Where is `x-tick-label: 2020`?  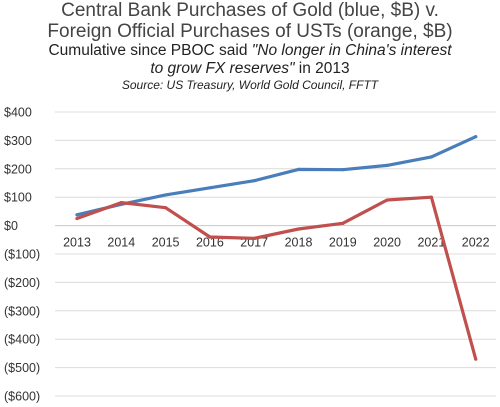
x-tick-label: 2020 is located at coordinates (387, 243).